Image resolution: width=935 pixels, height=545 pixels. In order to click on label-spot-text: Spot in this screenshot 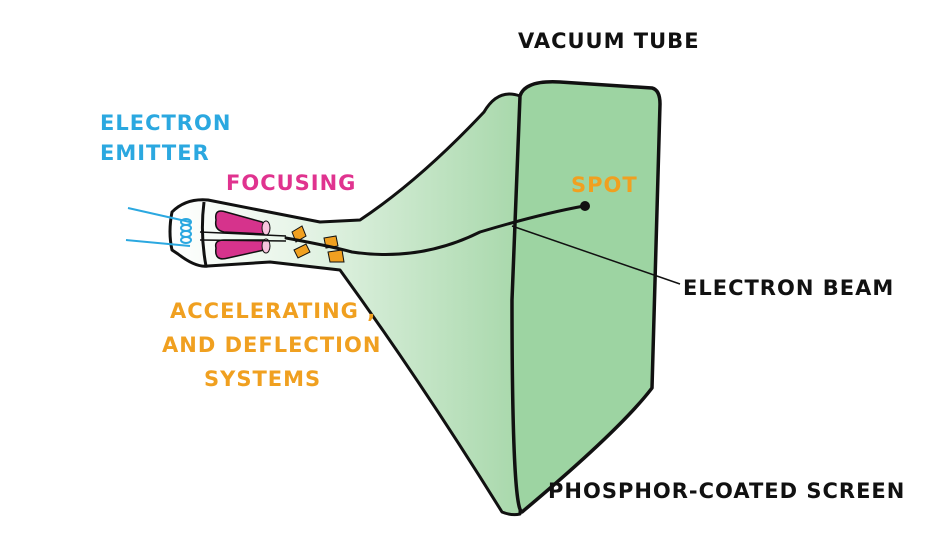, I will do `click(604, 185)`.